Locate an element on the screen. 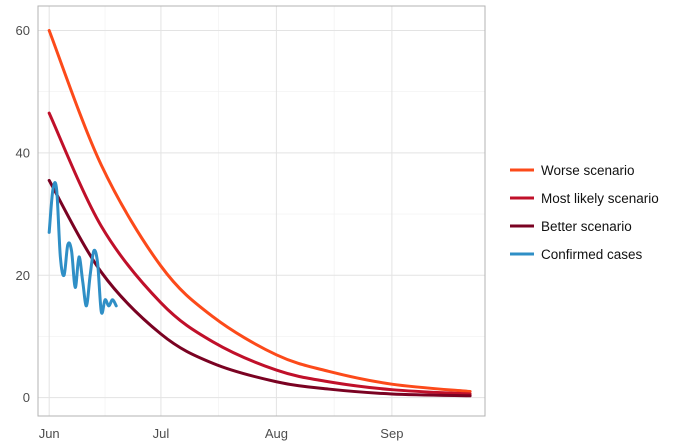 Image resolution: width=674 pixels, height=445 pixels. legend-label-confirmed-cases: Confirmed cases is located at coordinates (592, 254).